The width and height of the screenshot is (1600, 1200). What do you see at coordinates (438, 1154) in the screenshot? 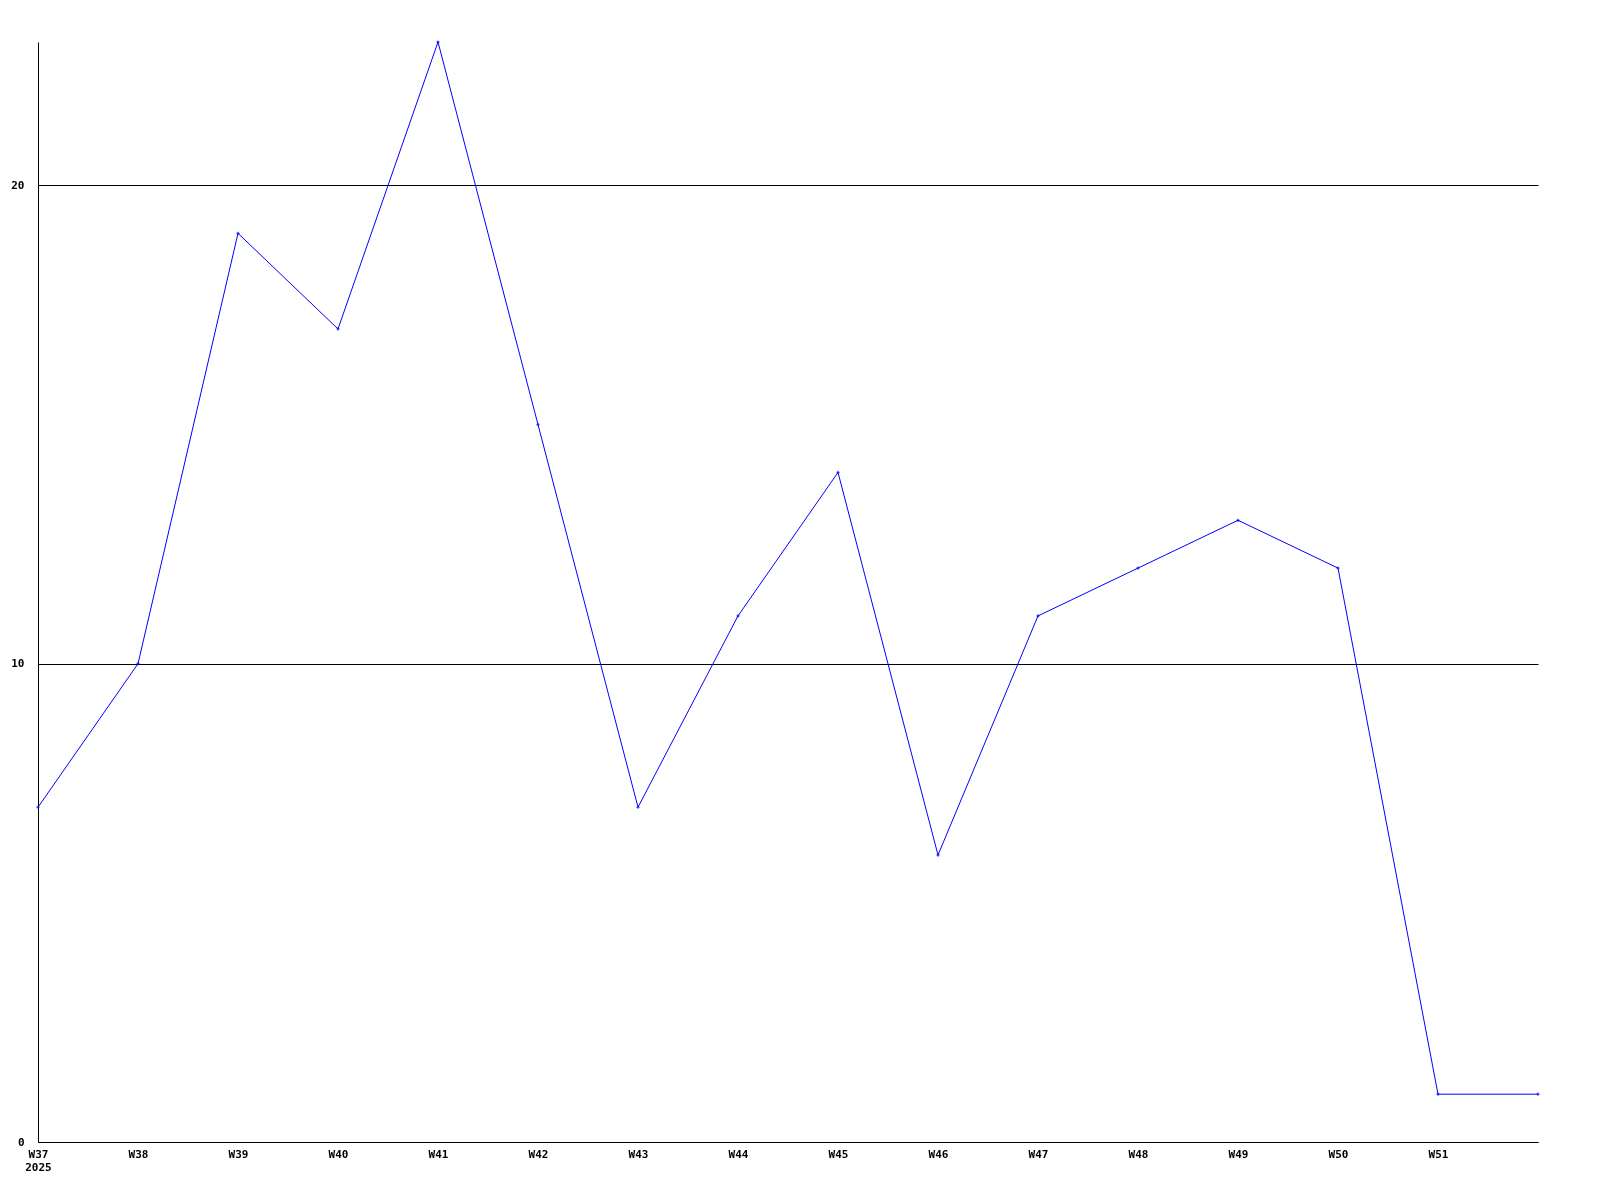
I see `x-tick-label: W41` at bounding box center [438, 1154].